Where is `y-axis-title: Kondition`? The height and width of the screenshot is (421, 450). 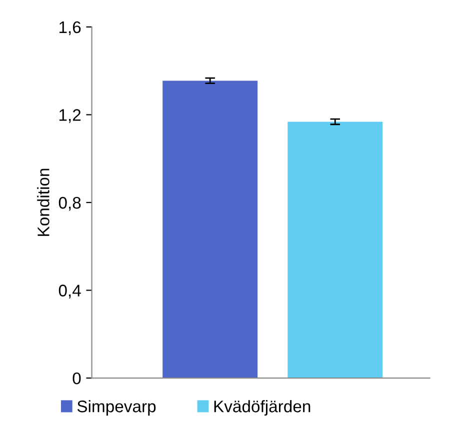
y-axis-title: Kondition is located at coordinates (43, 202).